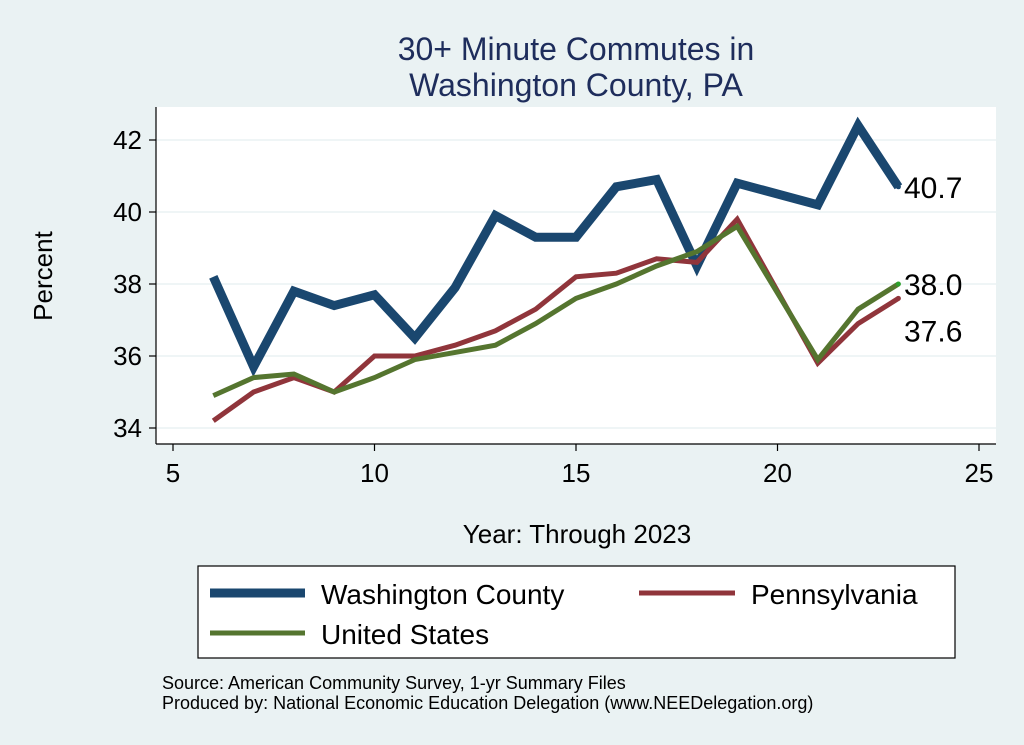 The height and width of the screenshot is (745, 1024). What do you see at coordinates (577, 534) in the screenshot?
I see `x-axis-label: Year: Through 2023` at bounding box center [577, 534].